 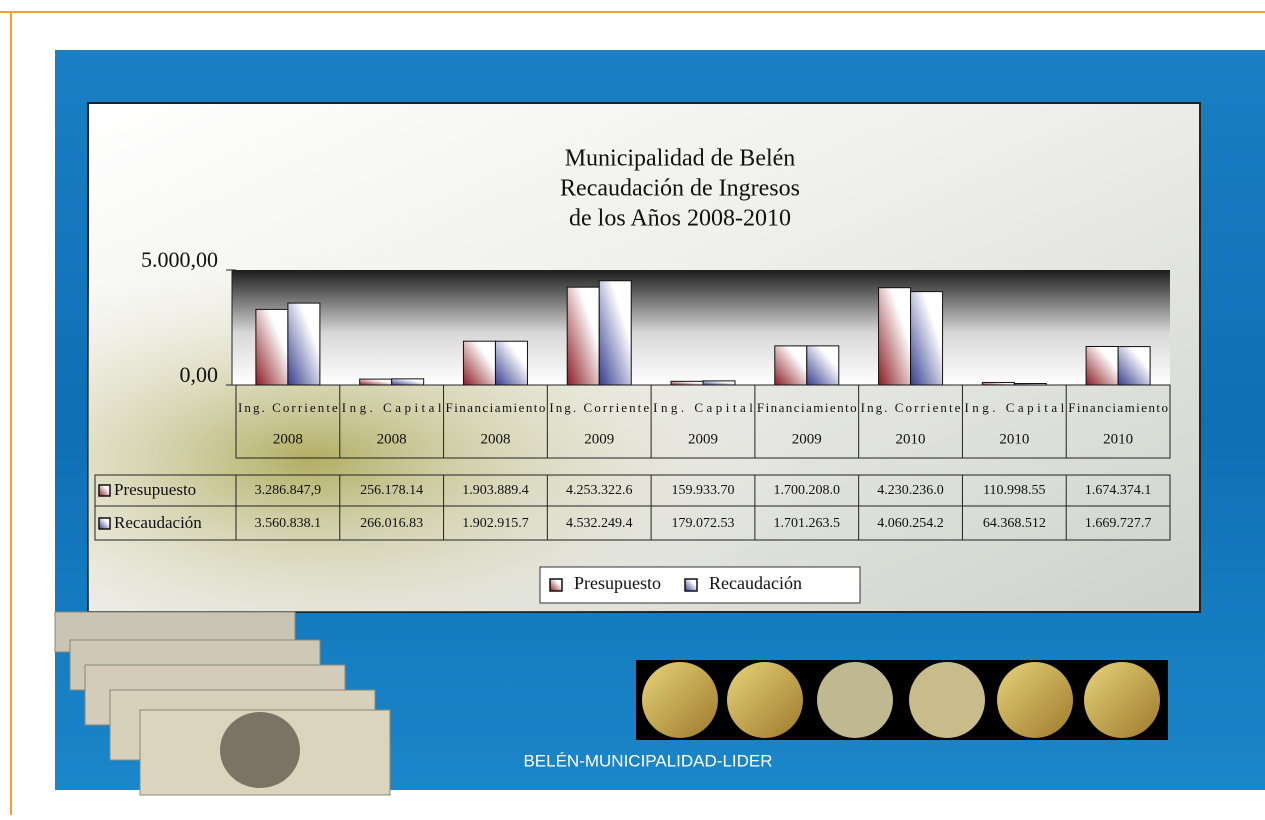 I want to click on data-label: 1.674.374.1, so click(x=1118, y=490).